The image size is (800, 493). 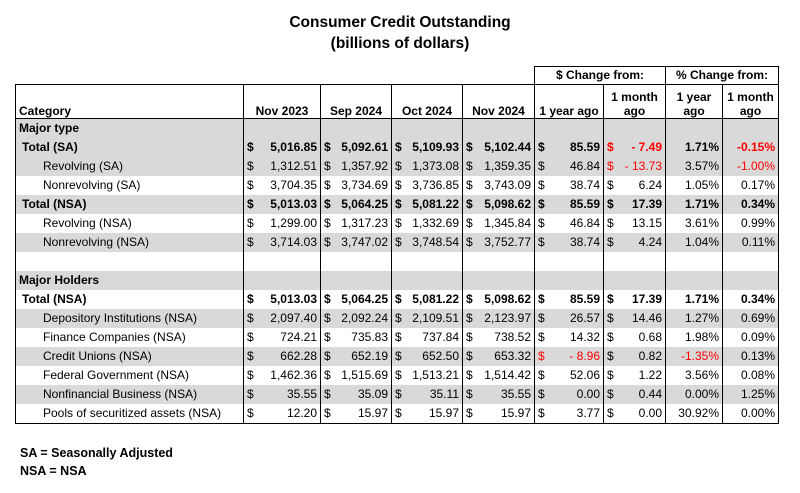 What do you see at coordinates (427, 318) in the screenshot?
I see `value-cell: $2,109.51` at bounding box center [427, 318].